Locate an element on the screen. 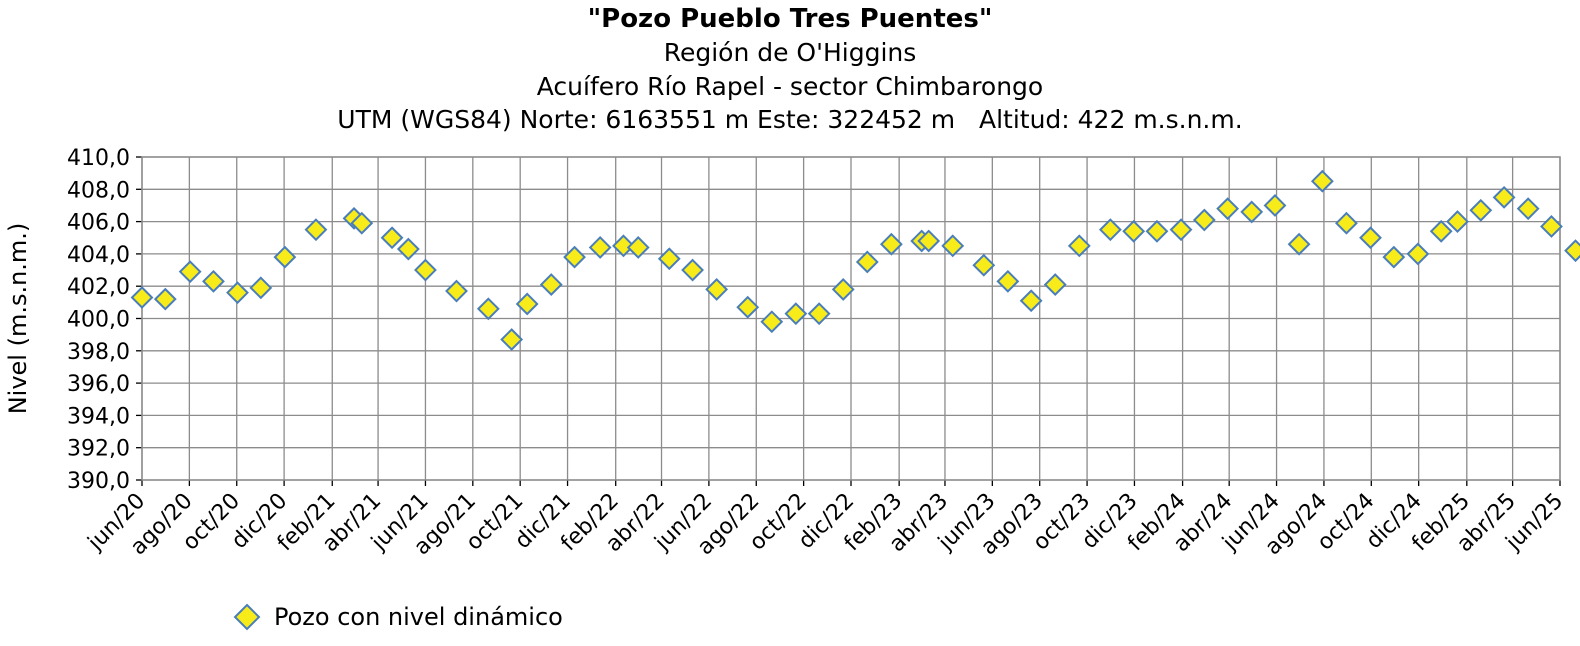 Image resolution: width=1580 pixels, height=646 pixels. y-tick-label: 408,0 is located at coordinates (98, 190).